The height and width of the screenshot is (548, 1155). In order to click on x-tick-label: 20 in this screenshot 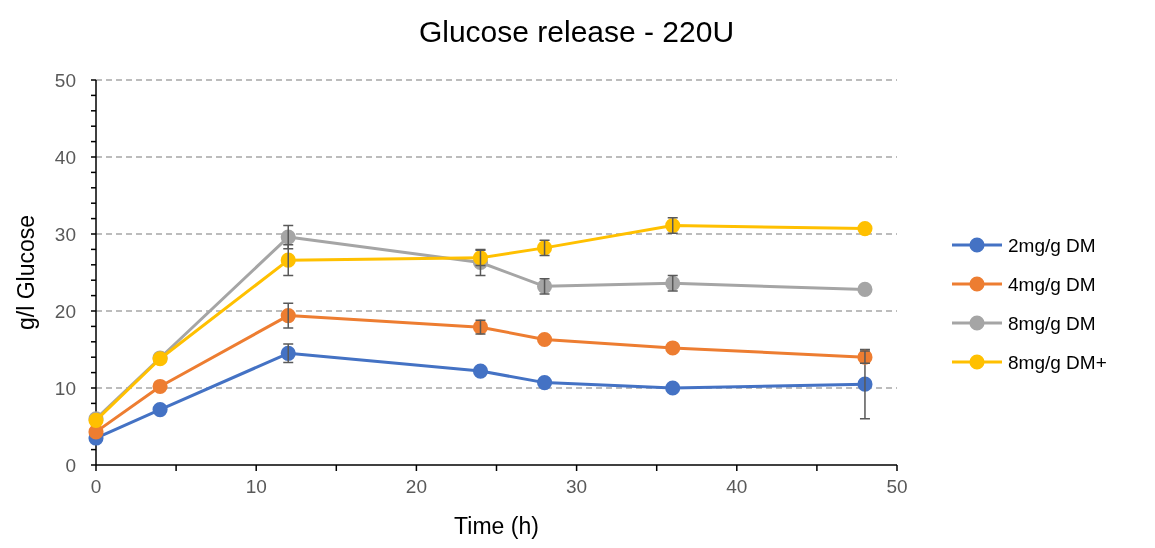, I will do `click(416, 486)`.